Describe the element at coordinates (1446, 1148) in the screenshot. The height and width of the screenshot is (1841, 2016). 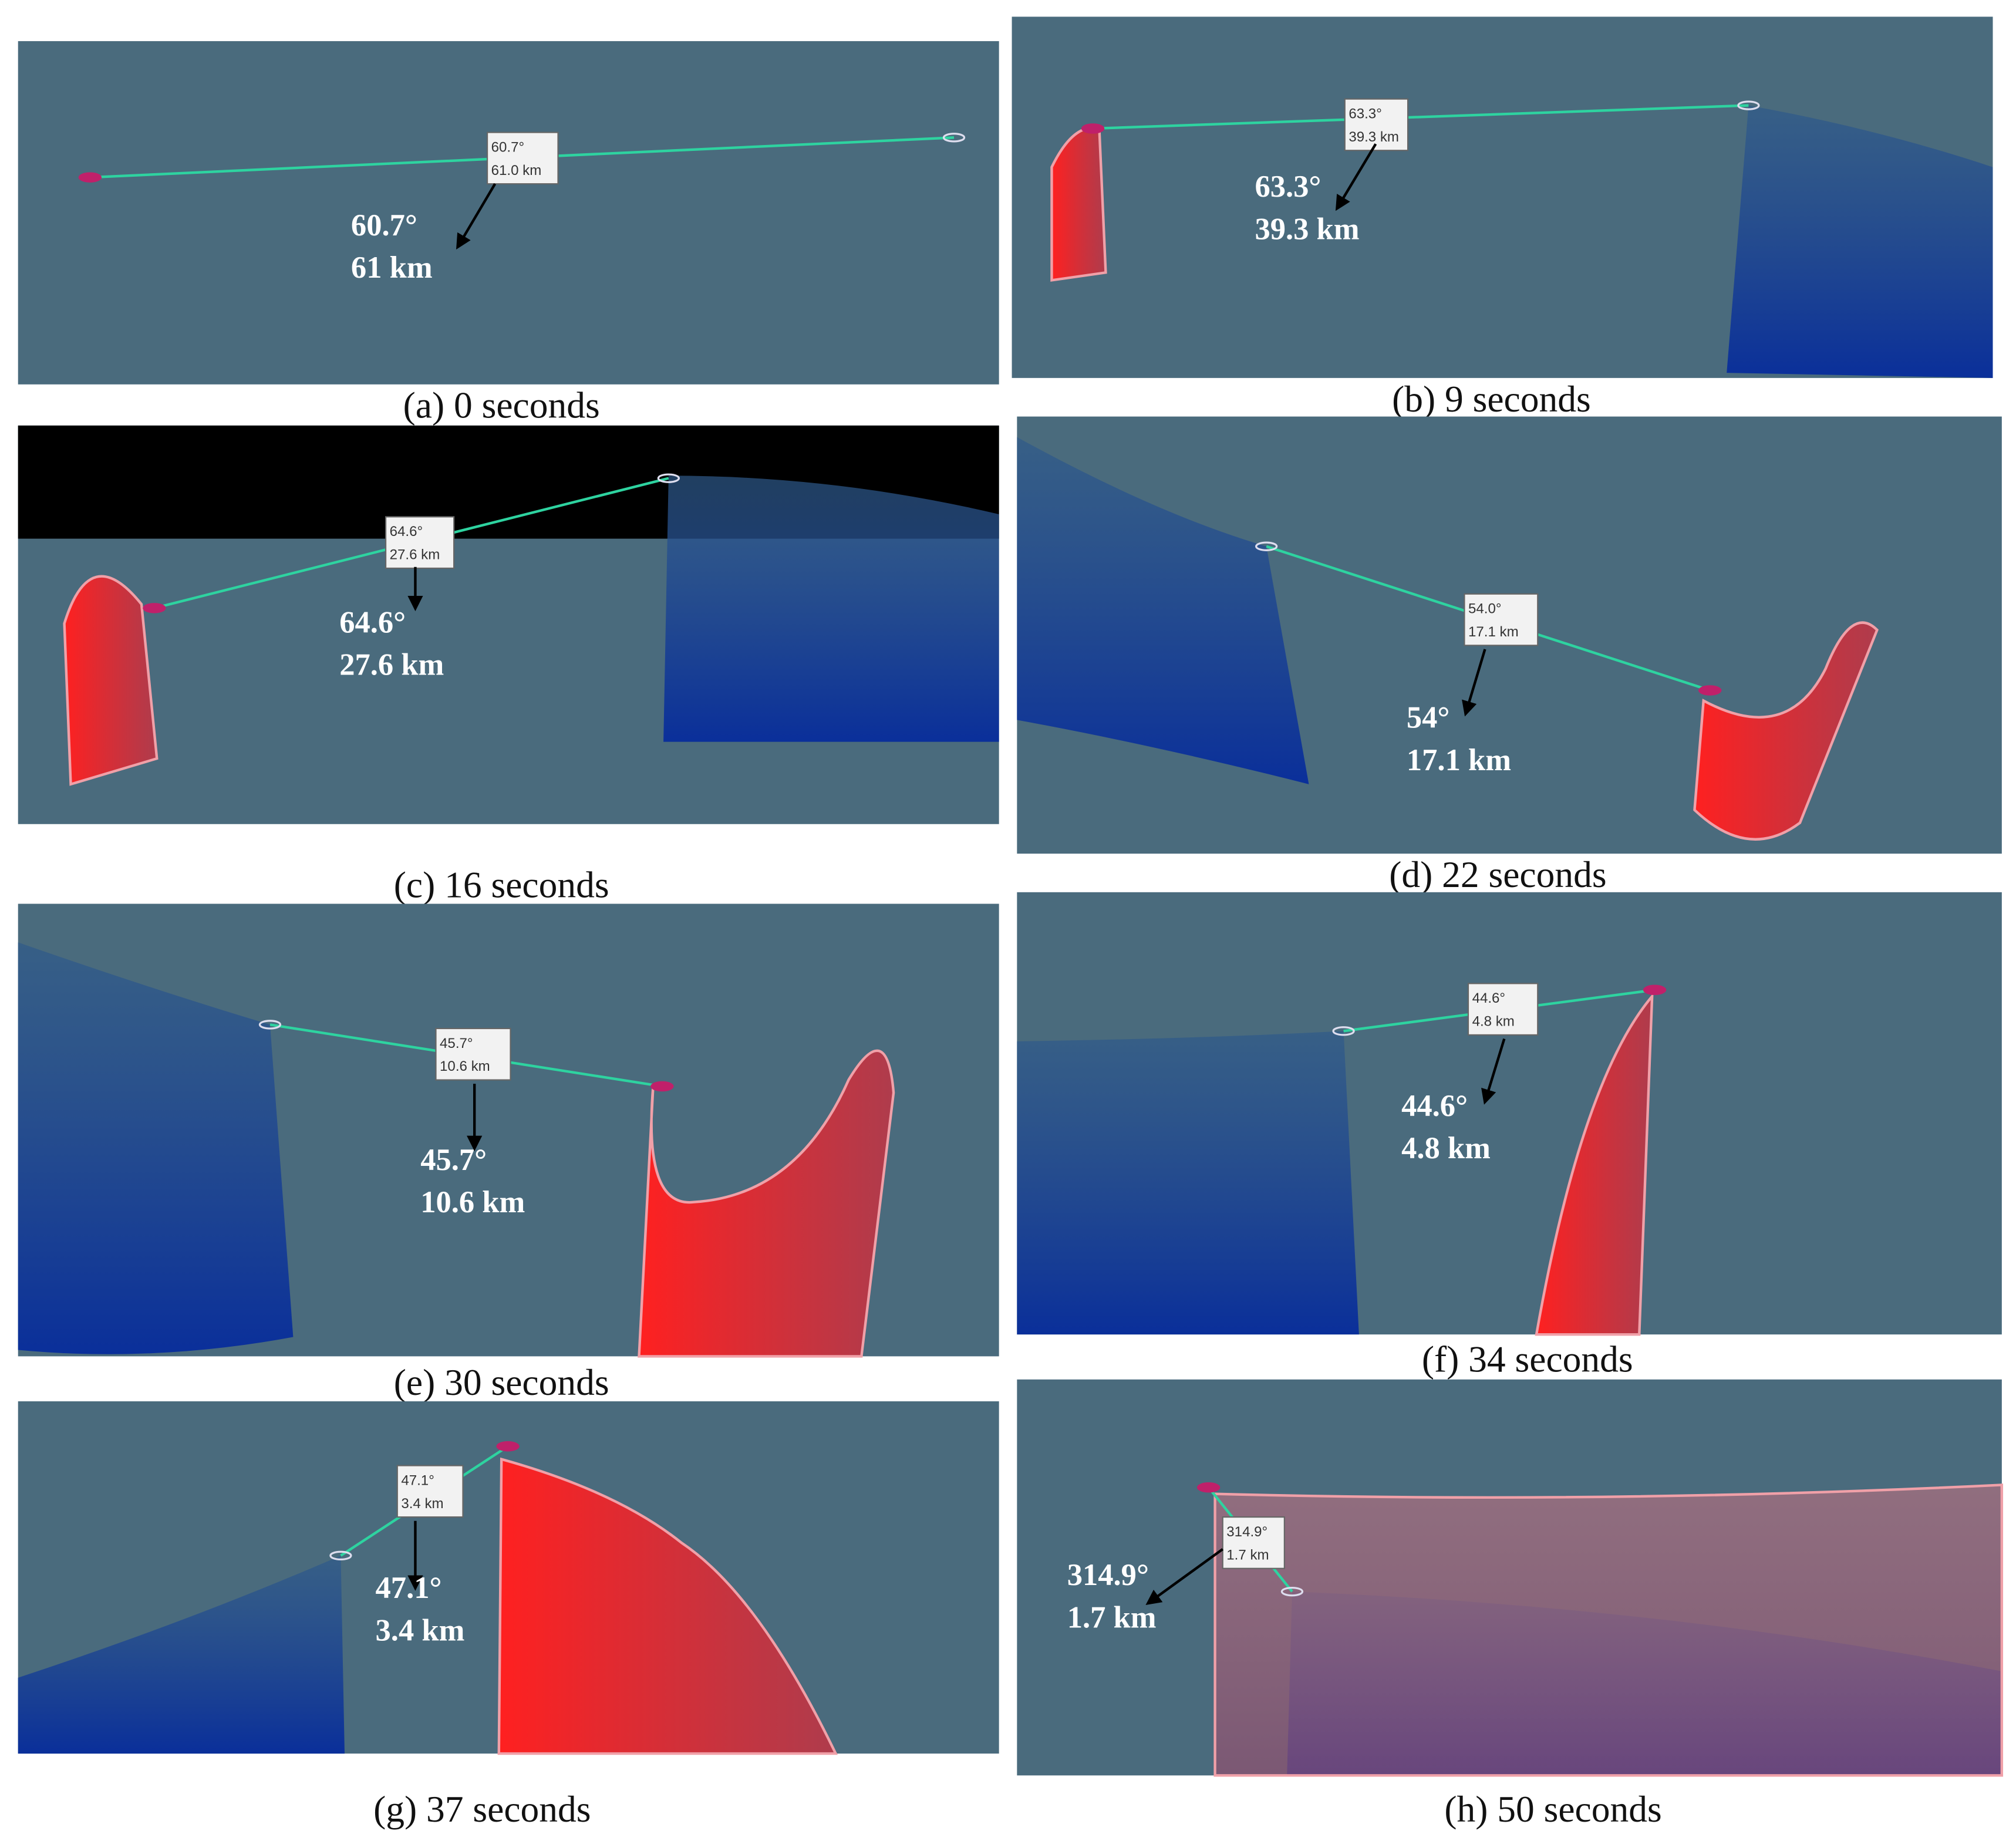
I see `annotation: 4.8 km` at that location.